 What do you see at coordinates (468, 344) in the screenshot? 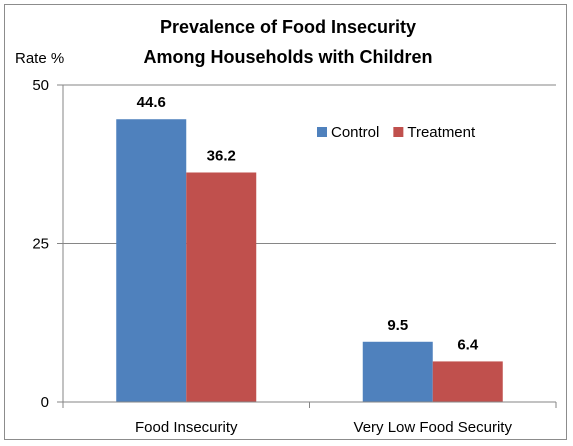
I see `data-label: 6.4` at bounding box center [468, 344].